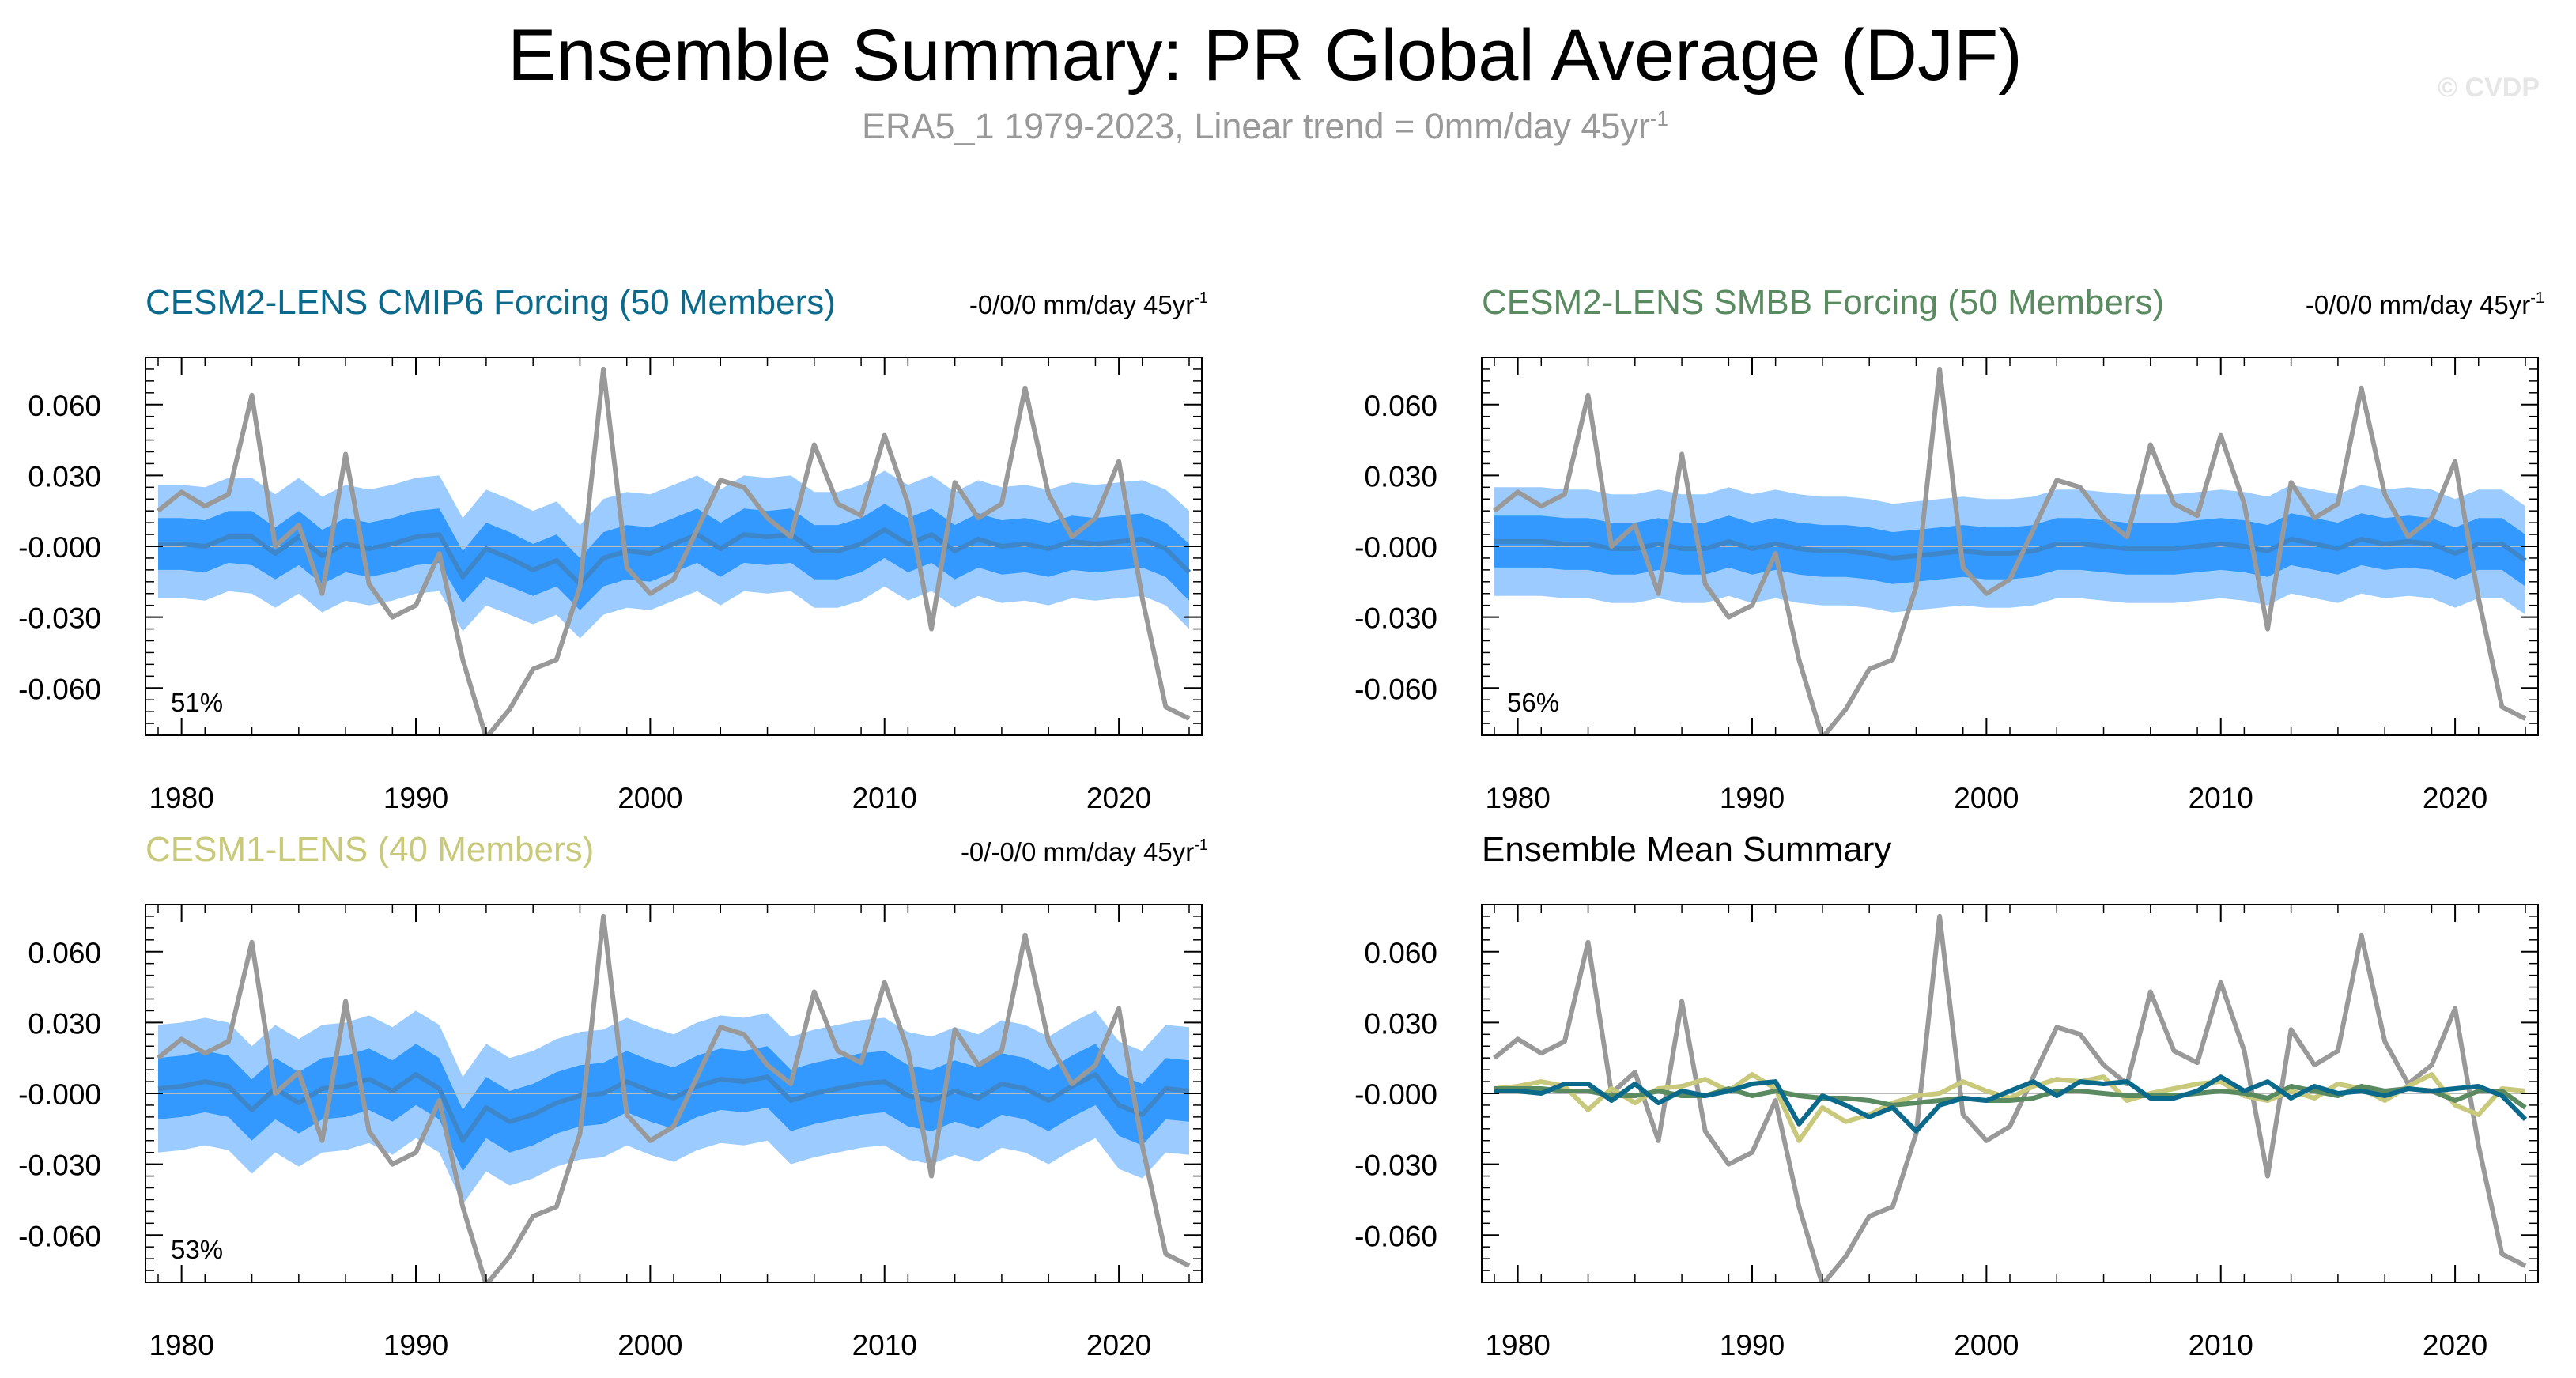  I want to click on cmip6-mean-line, so click(2011, 1104).